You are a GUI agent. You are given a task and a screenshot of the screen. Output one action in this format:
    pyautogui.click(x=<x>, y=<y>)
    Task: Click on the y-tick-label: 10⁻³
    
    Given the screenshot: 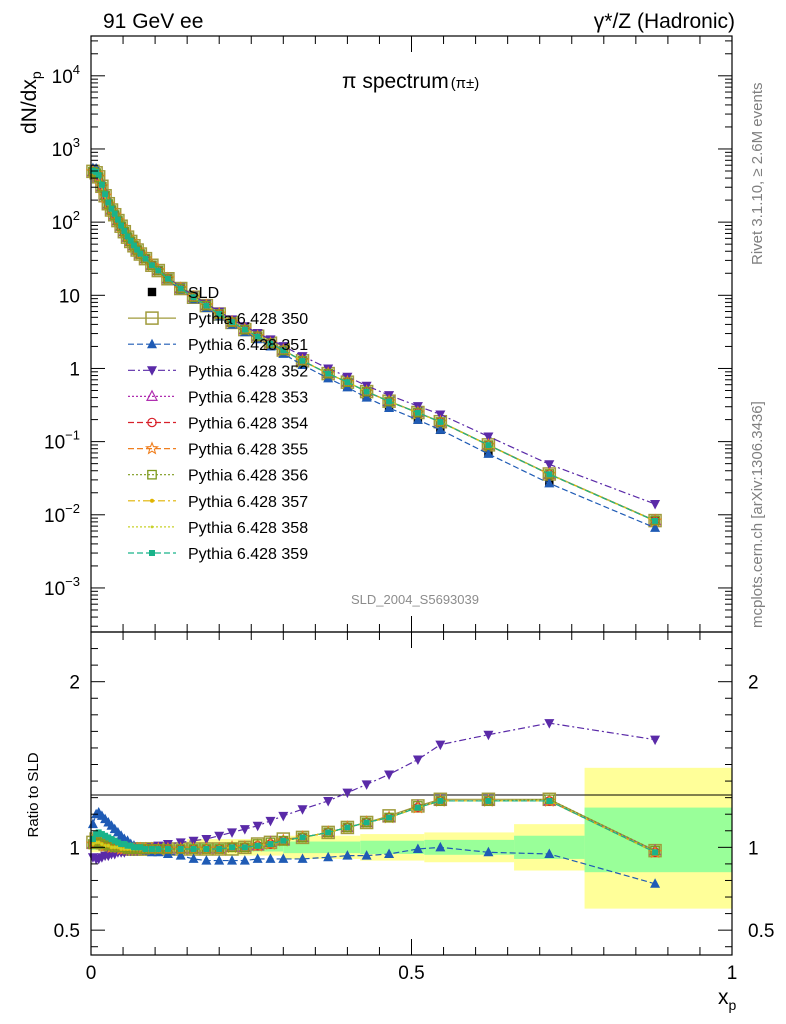 What is the action you would take?
    pyautogui.click(x=62, y=587)
    